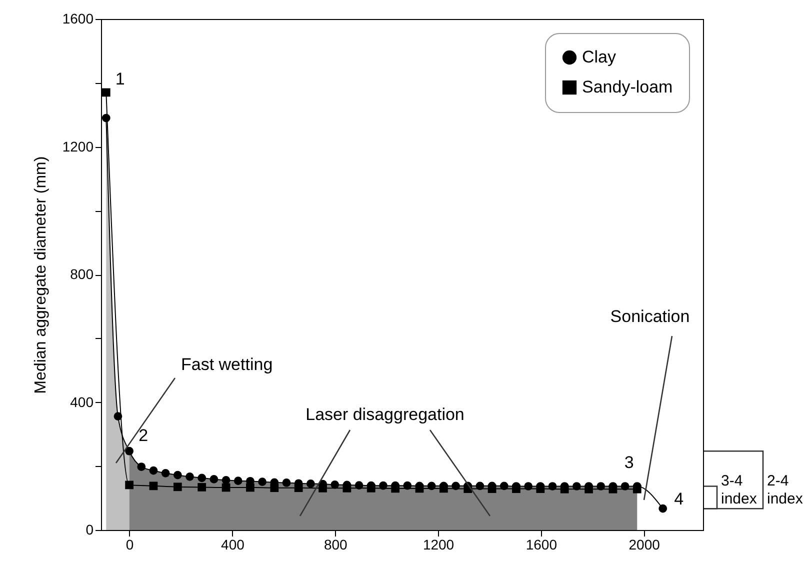 Image resolution: width=804 pixels, height=579 pixels. What do you see at coordinates (233, 544) in the screenshot?
I see `x-tick-label: 400` at bounding box center [233, 544].